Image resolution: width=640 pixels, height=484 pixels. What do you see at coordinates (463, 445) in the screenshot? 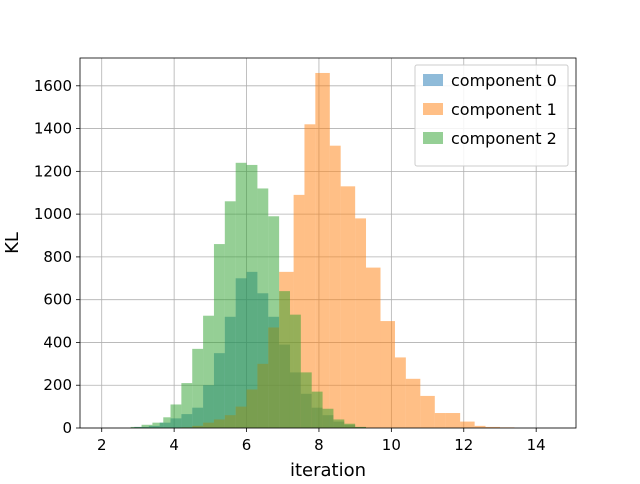
I see `x-tick-label: 12` at bounding box center [463, 445].